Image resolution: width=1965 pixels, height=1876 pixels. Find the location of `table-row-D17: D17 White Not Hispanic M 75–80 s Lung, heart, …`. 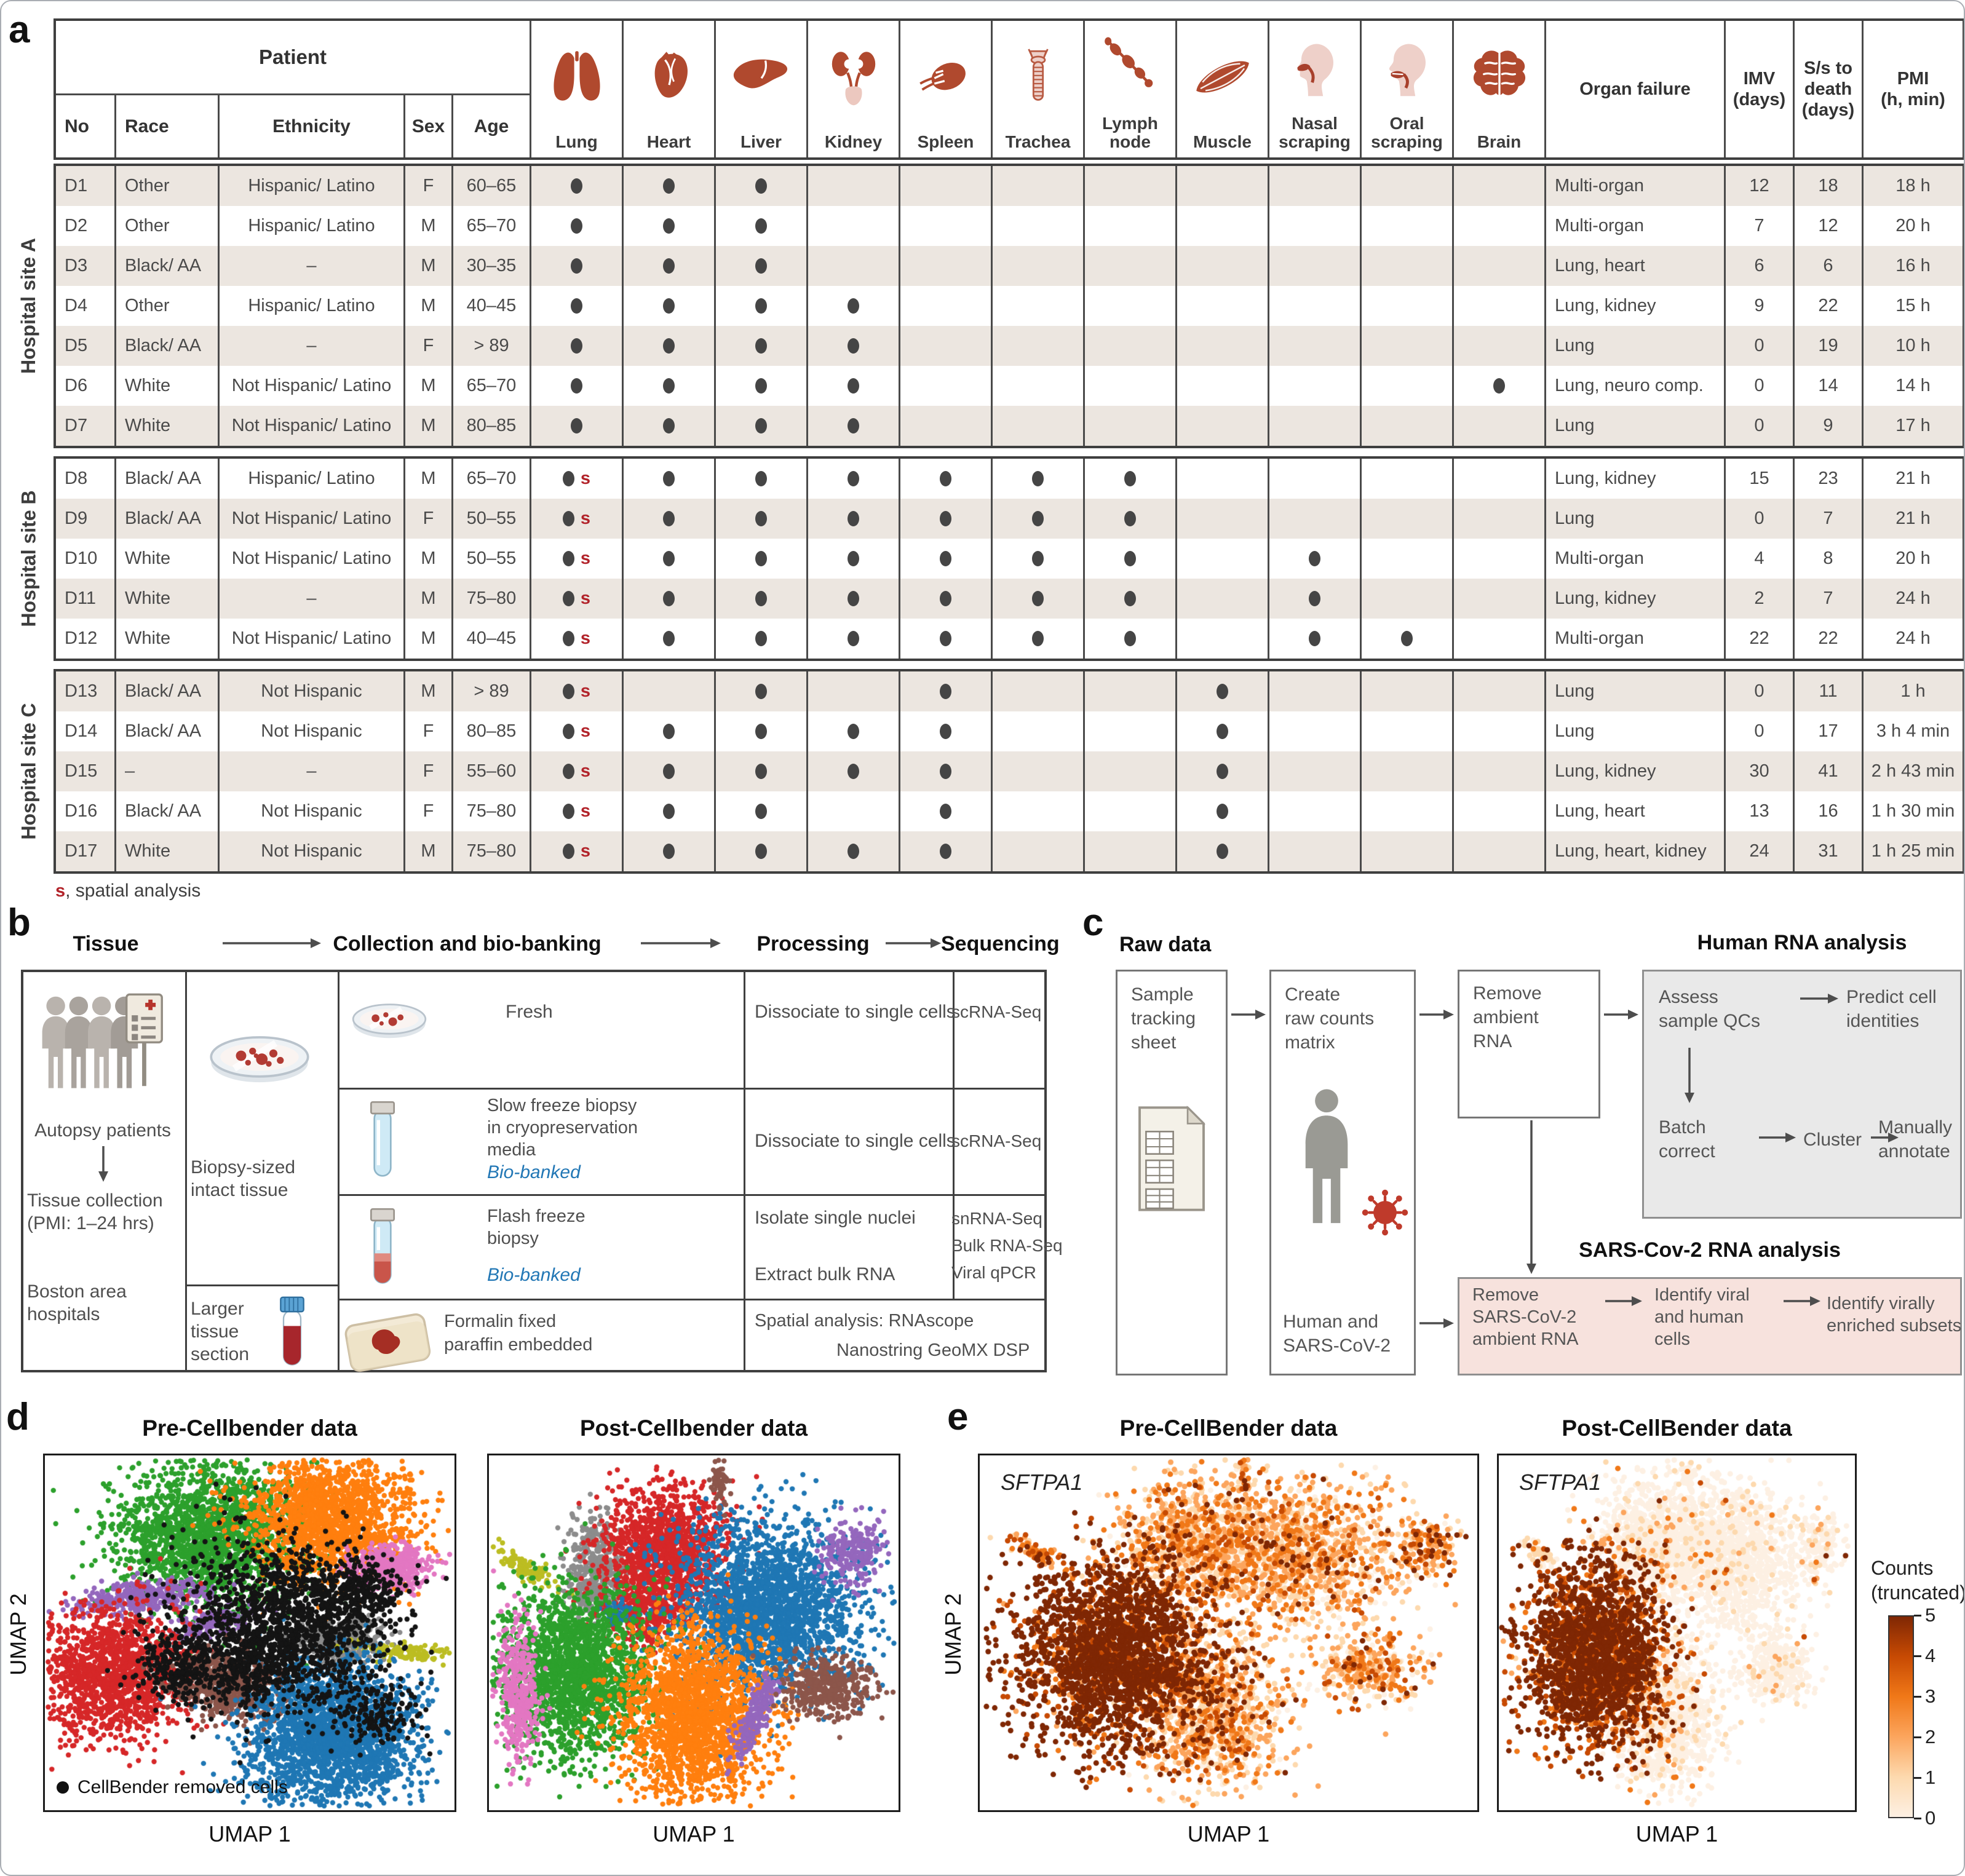

table-row-D17: D17 White Not Hispanic M 75–80 s Lung, heart, … is located at coordinates (1009, 851).